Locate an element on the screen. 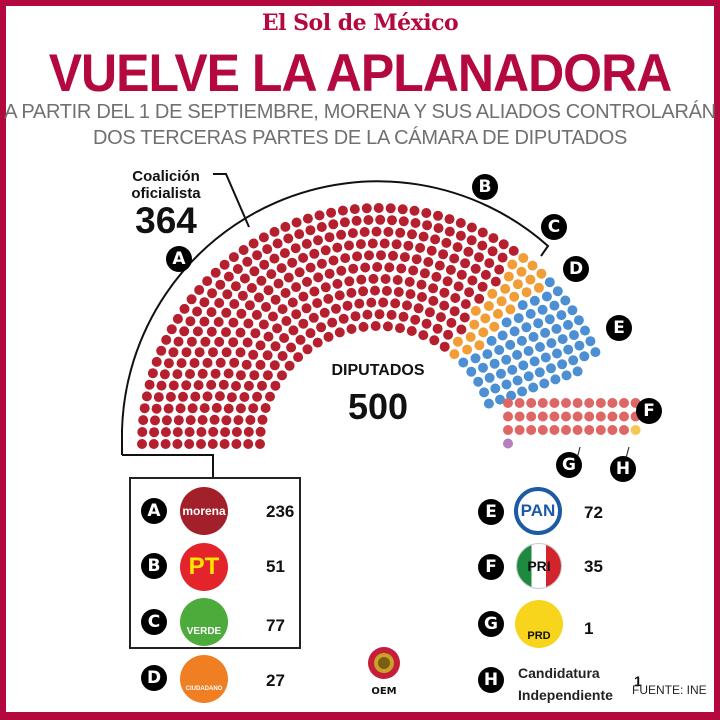 The height and width of the screenshot is (720, 720). legend-badge-d: D is located at coordinates (154, 678).